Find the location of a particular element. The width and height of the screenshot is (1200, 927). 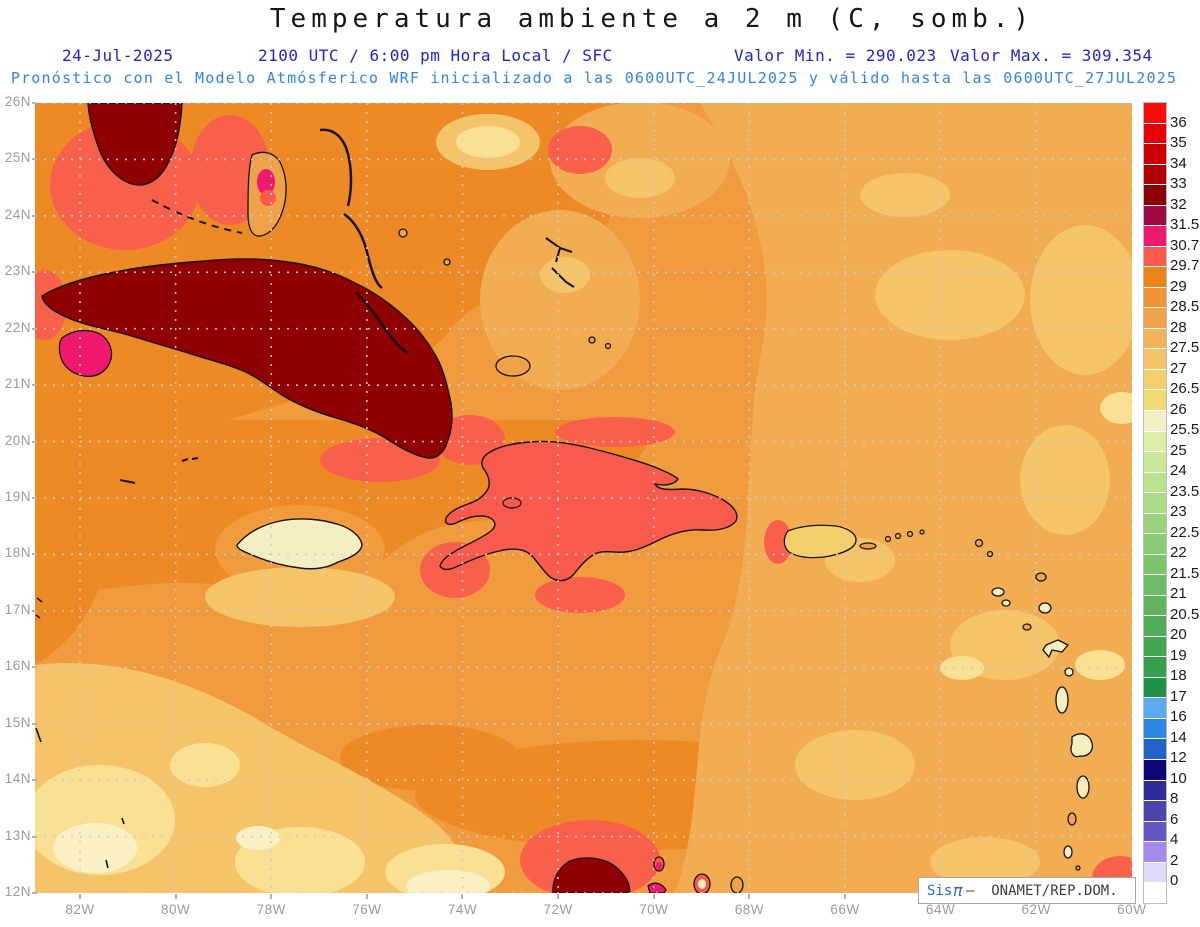

colorbar-tick-label: 30.7 is located at coordinates (1185, 245).